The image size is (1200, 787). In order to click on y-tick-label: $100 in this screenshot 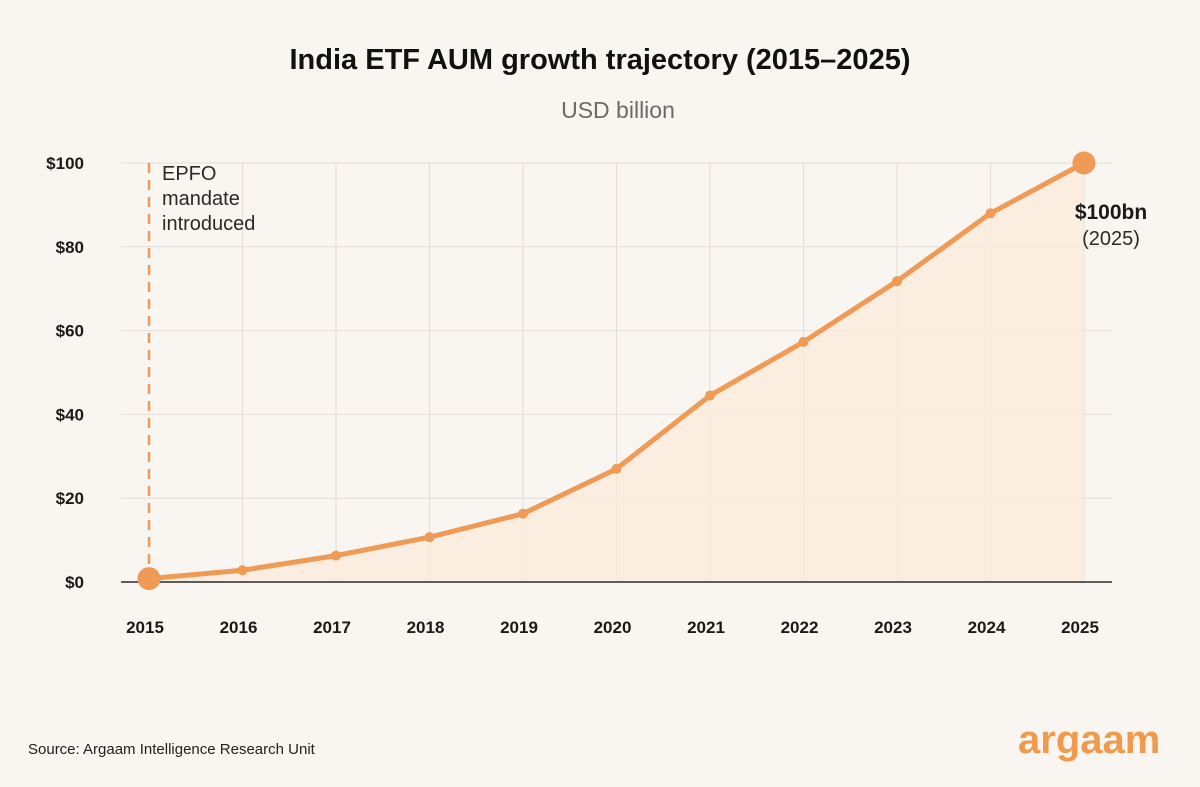, I will do `click(65, 163)`.